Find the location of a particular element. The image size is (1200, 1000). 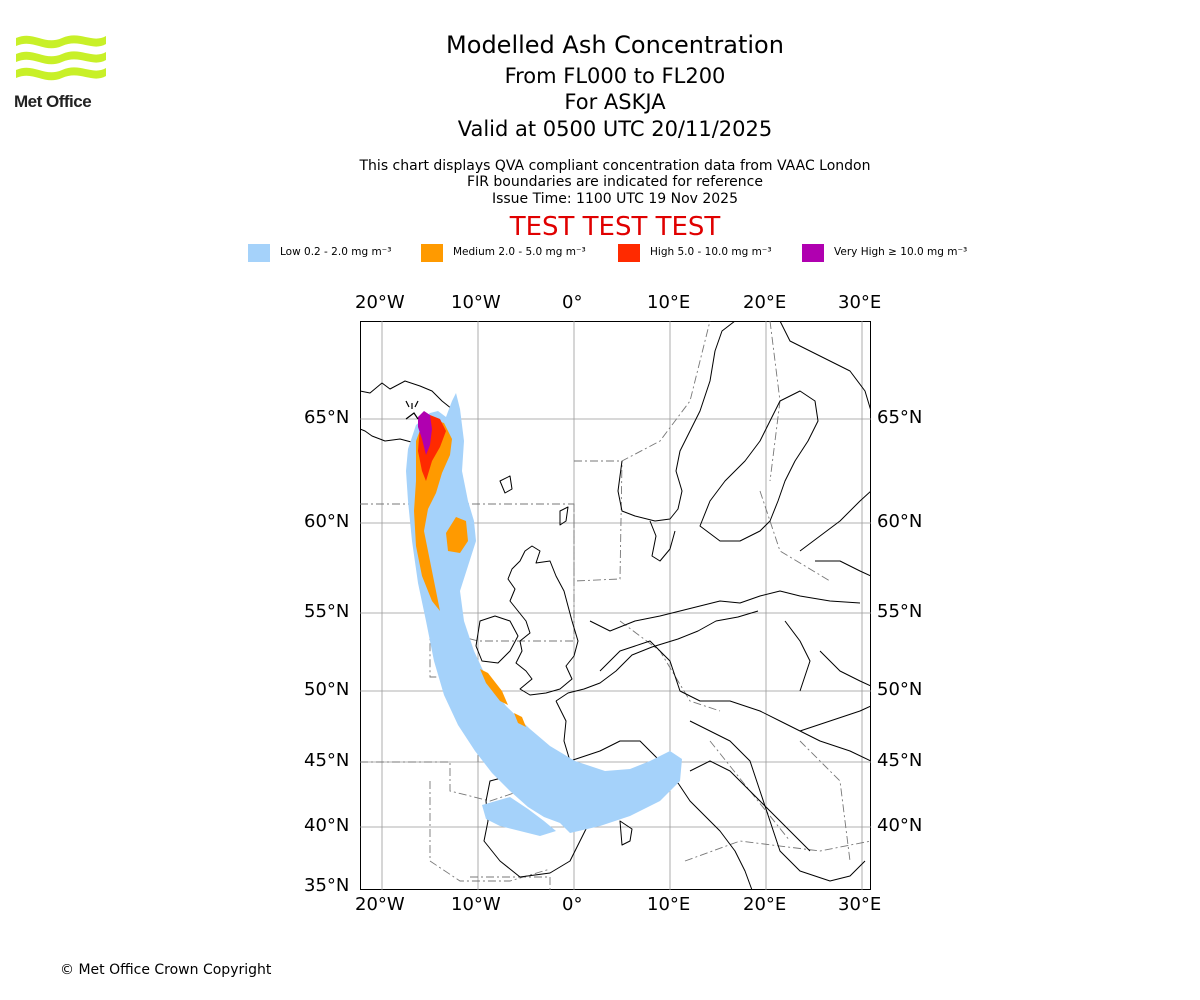

chart-title: Modelled Ash Concentration is located at coordinates (615, 45).